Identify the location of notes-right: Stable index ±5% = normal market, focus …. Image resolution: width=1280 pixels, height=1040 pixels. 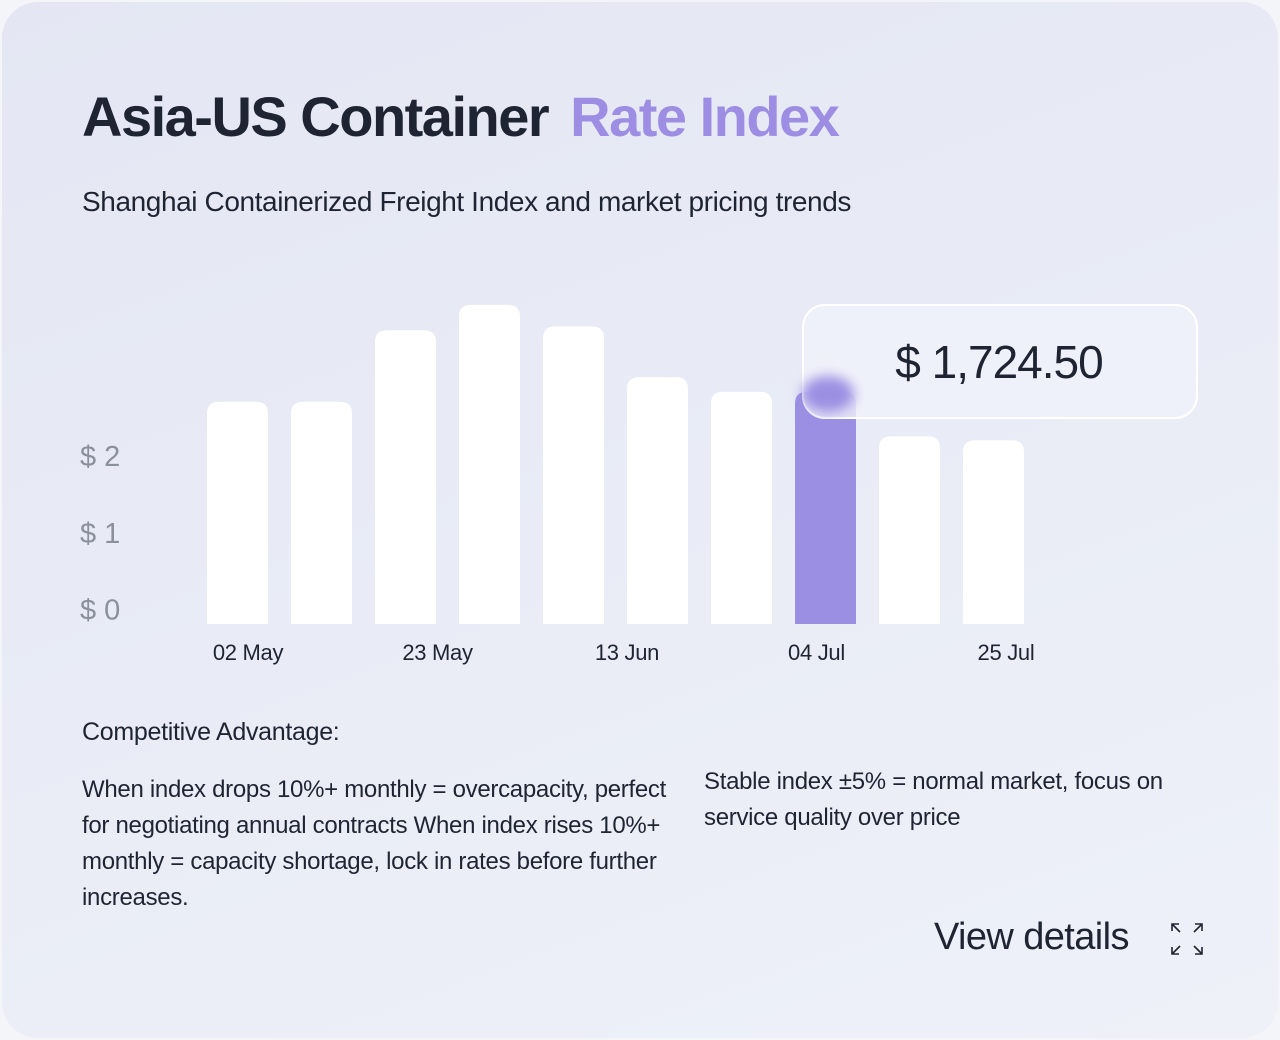
(933, 799).